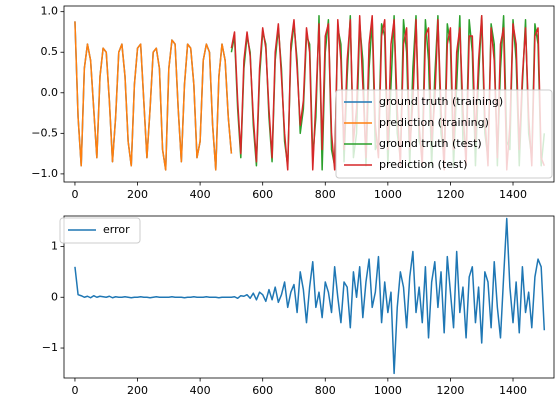 This screenshot has height=413, width=559. I want to click on line-series, so click(153, 96).